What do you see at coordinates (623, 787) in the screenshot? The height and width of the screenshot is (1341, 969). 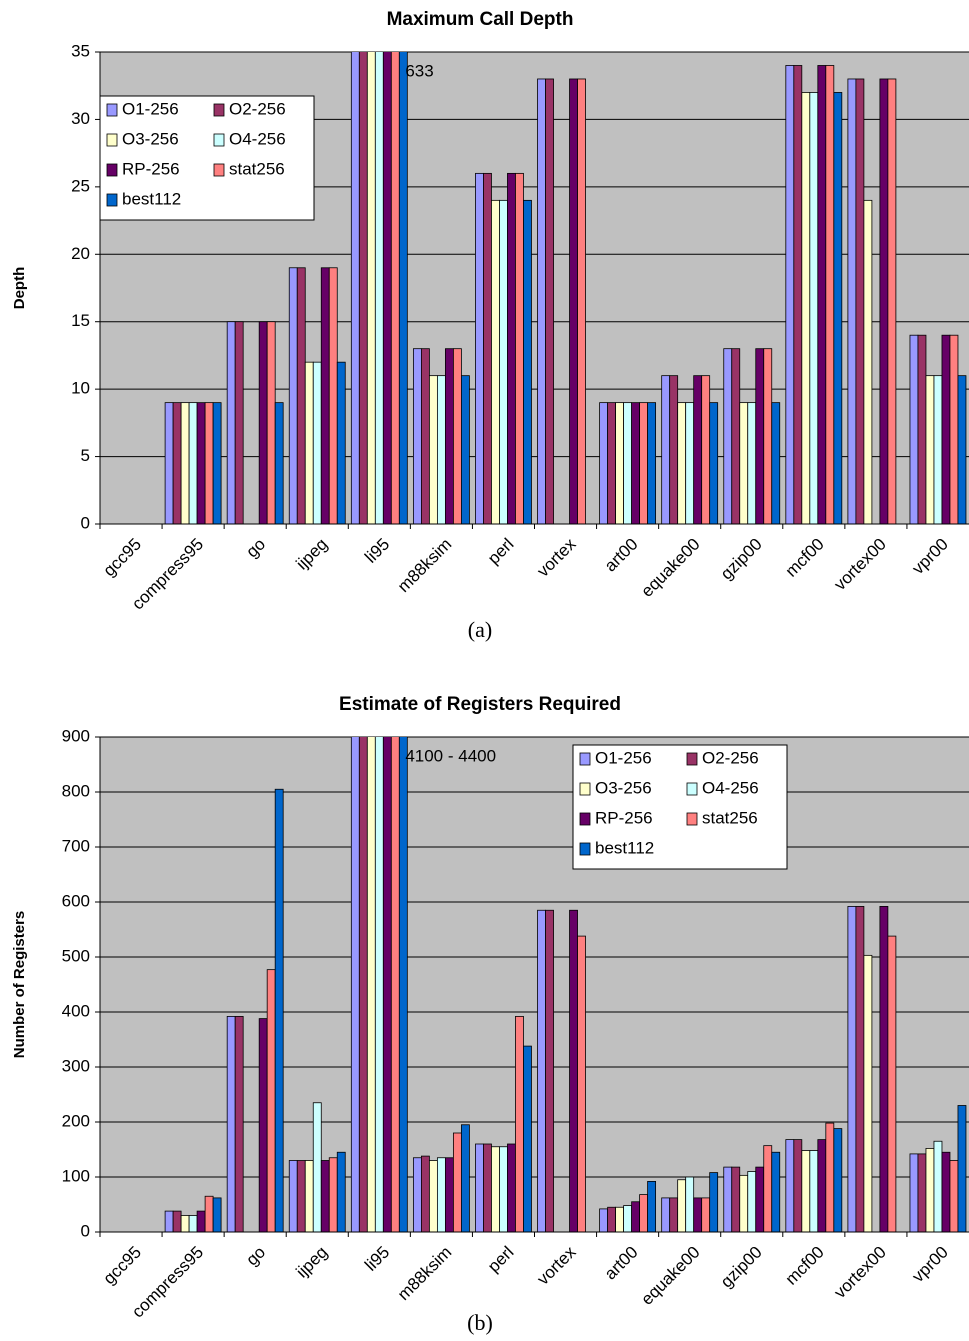 I see `legend-label: O3-256` at bounding box center [623, 787].